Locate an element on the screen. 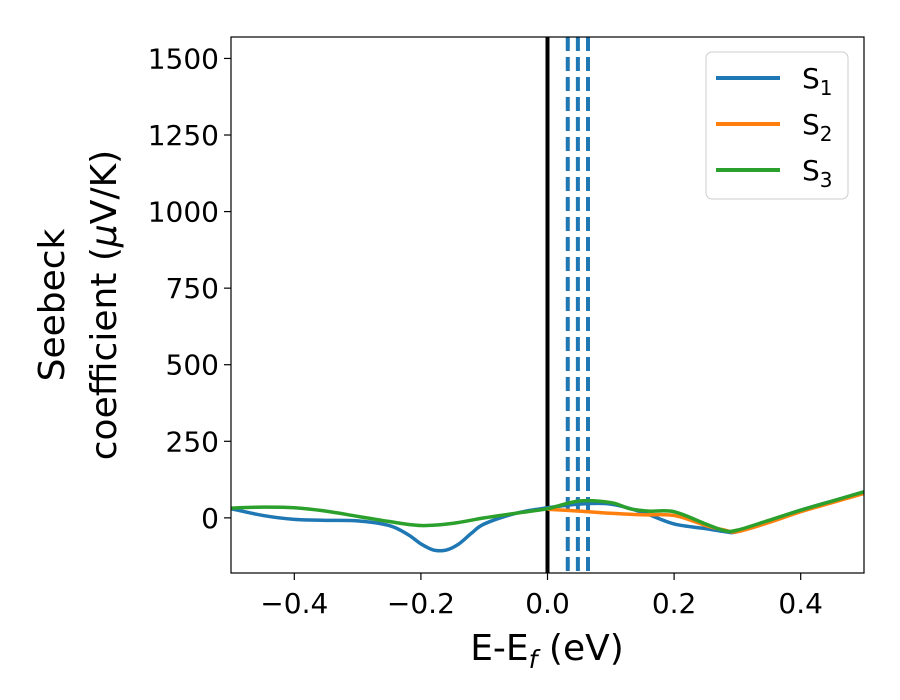 This screenshot has height=700, width=900. x-tick-label: 0.4 is located at coordinates (800, 603).